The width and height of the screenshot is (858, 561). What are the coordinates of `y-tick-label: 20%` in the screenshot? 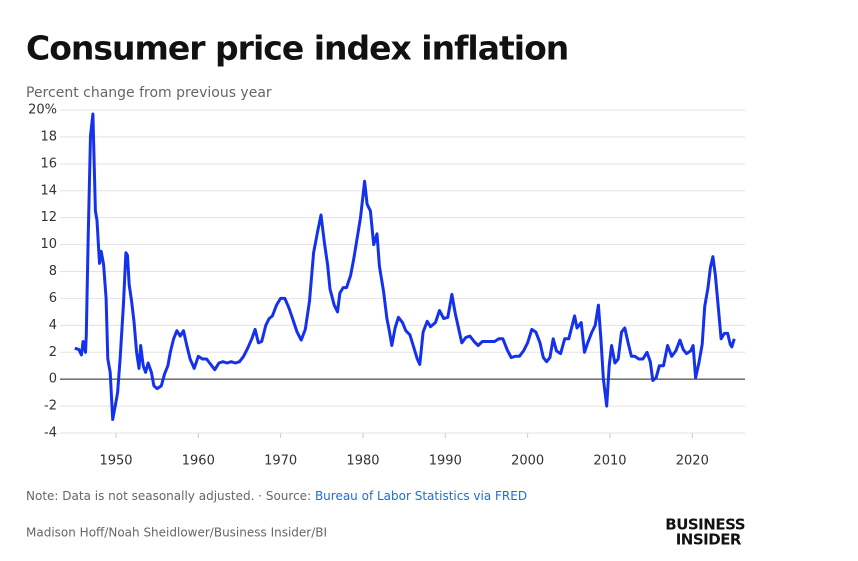 It's located at (42, 110).